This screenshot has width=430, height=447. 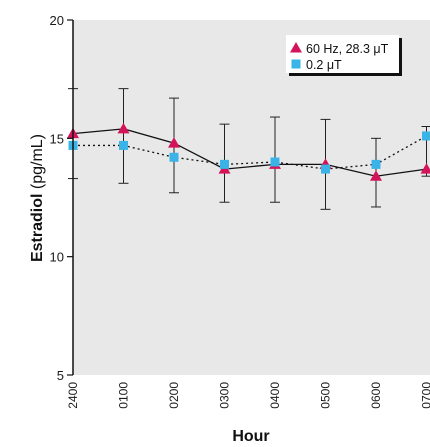 I want to click on y-tick-label: 10, so click(x=57, y=257).